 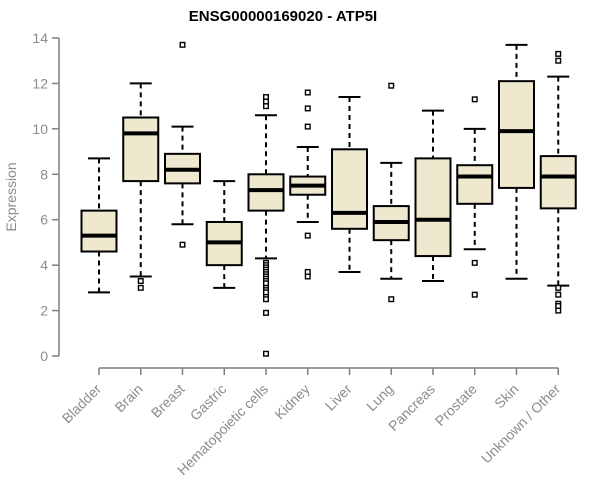 What do you see at coordinates (44, 311) in the screenshot?
I see `y-tick-label: 2` at bounding box center [44, 311].